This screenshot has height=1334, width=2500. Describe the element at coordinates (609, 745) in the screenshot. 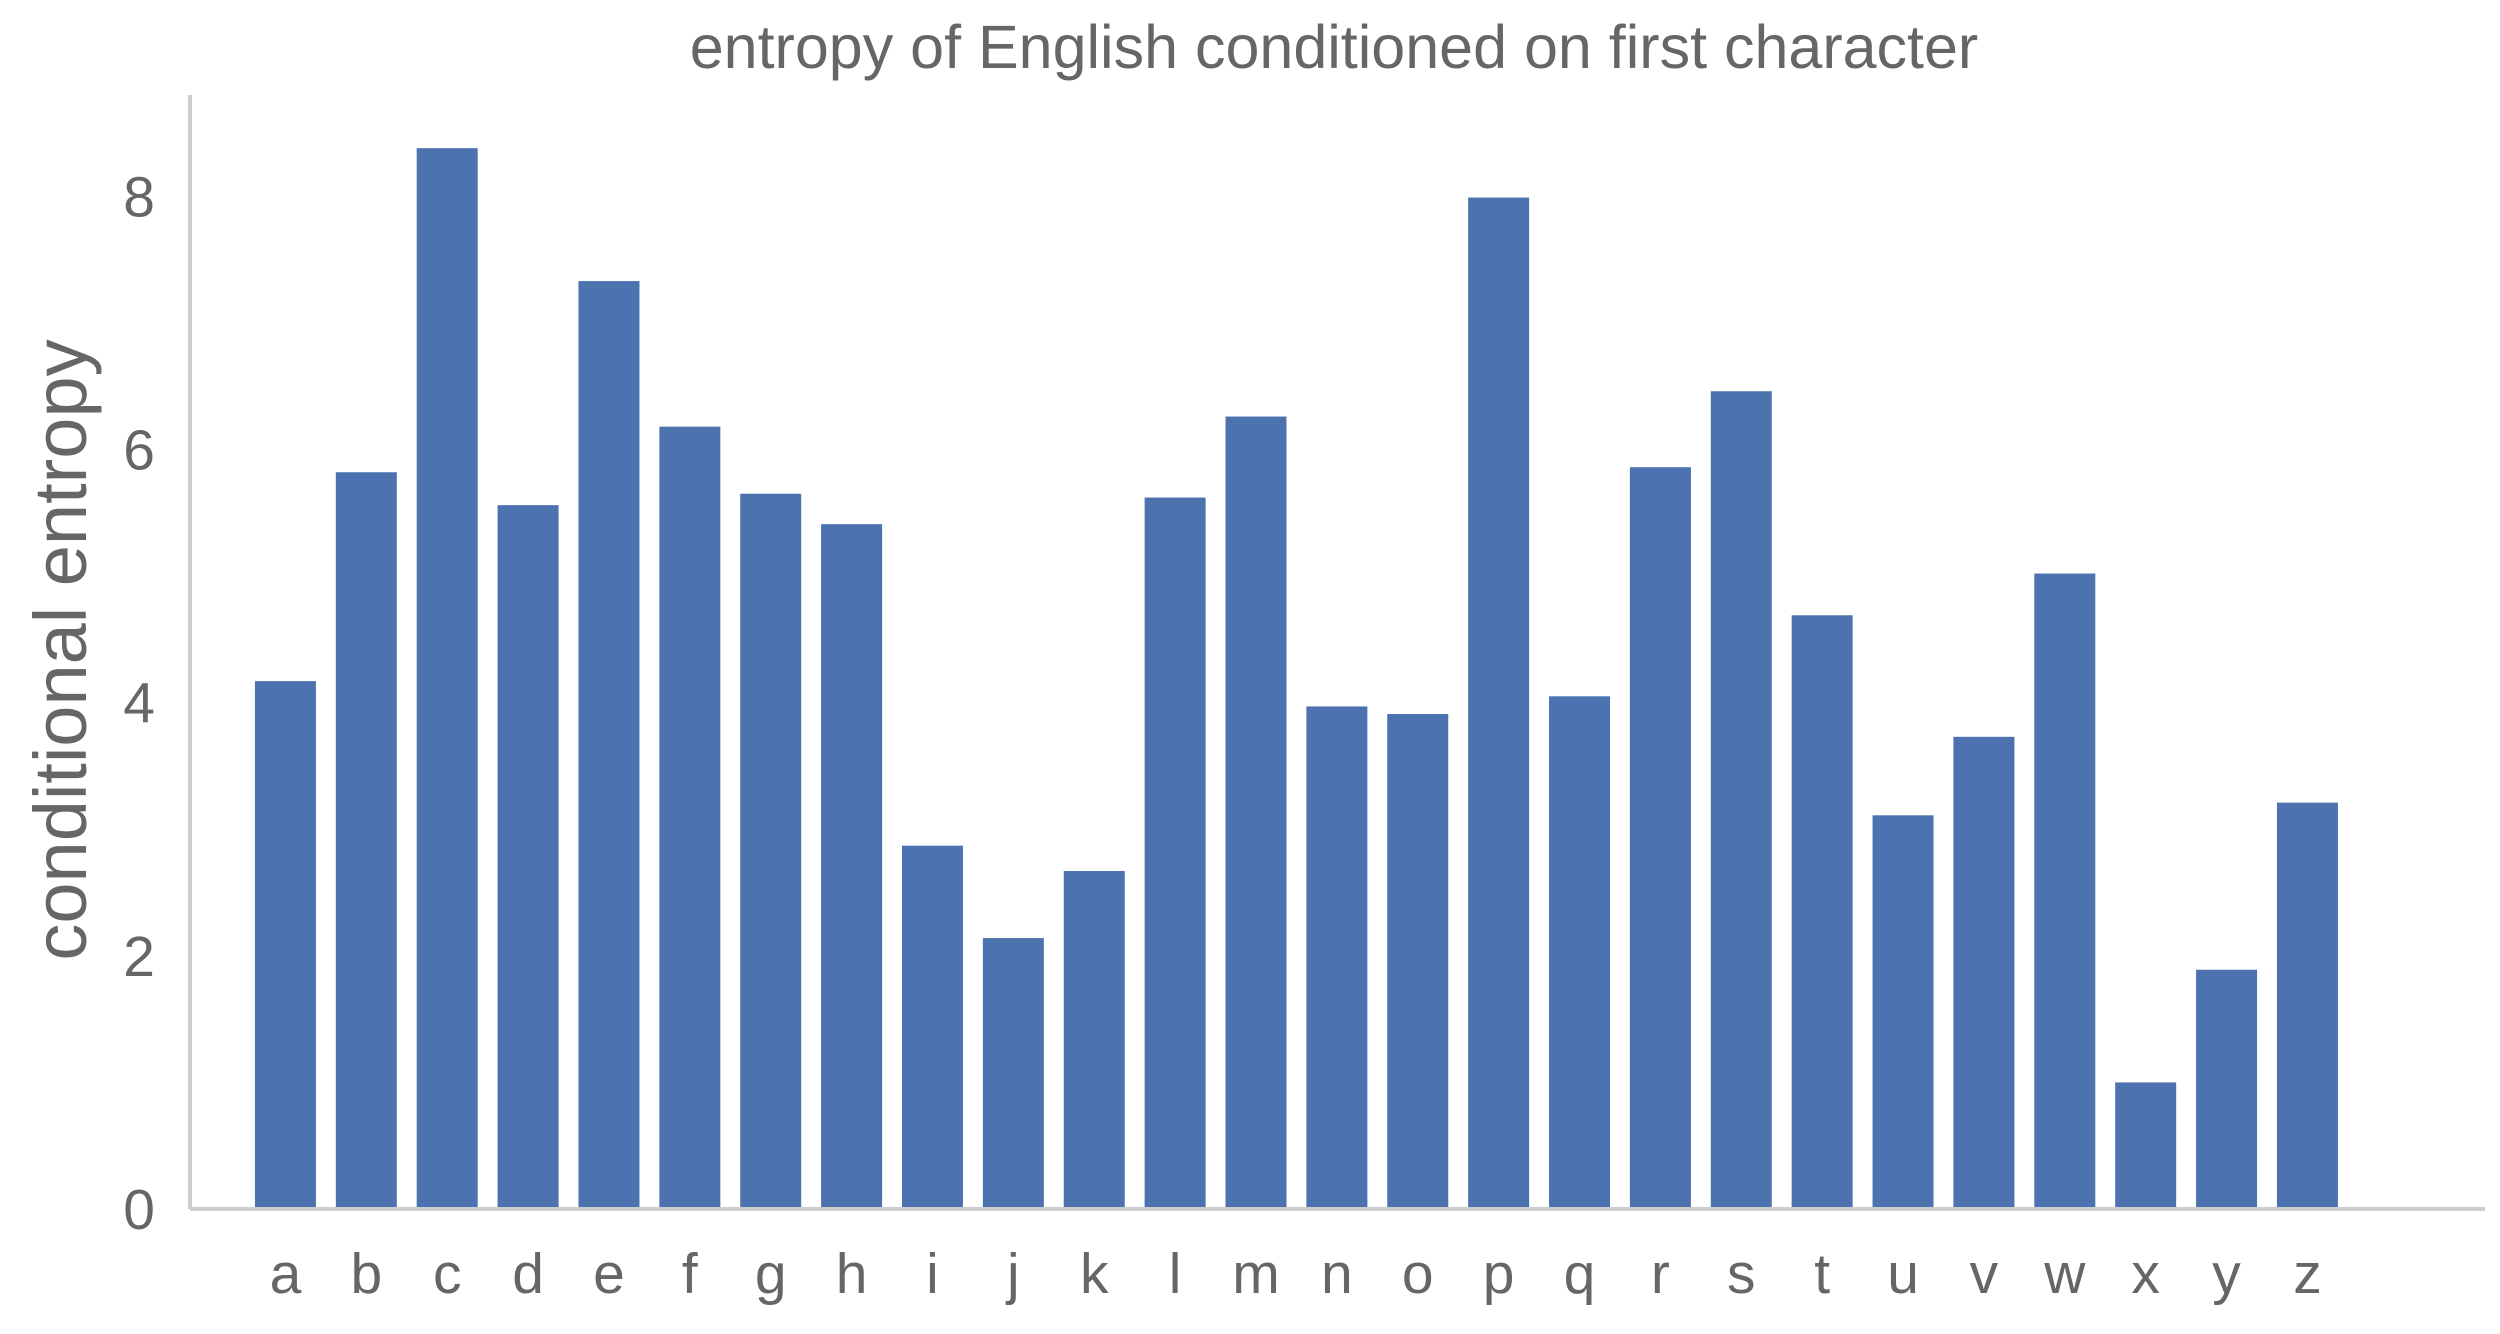

I see `bar-e` at that location.